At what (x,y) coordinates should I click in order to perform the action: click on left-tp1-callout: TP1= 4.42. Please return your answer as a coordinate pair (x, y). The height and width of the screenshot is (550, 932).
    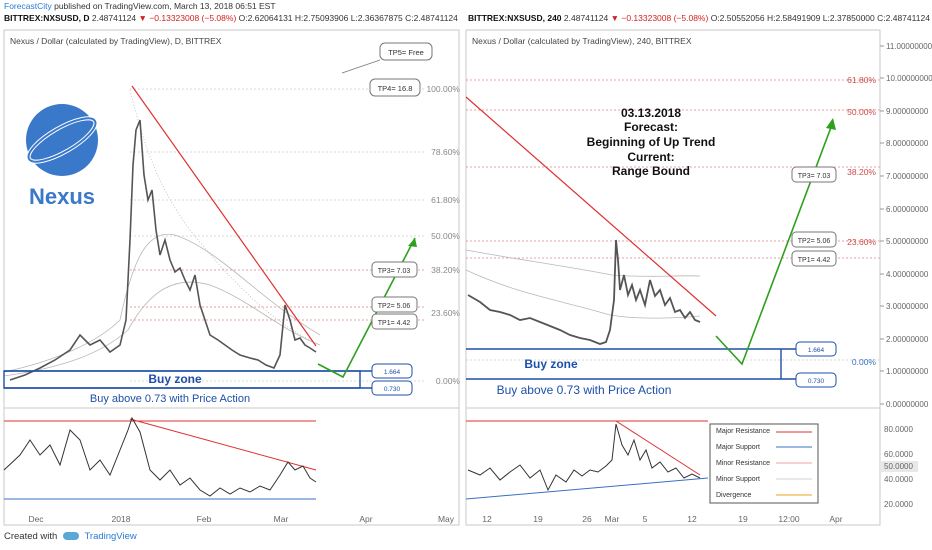
    Looking at the image, I should click on (394, 321).